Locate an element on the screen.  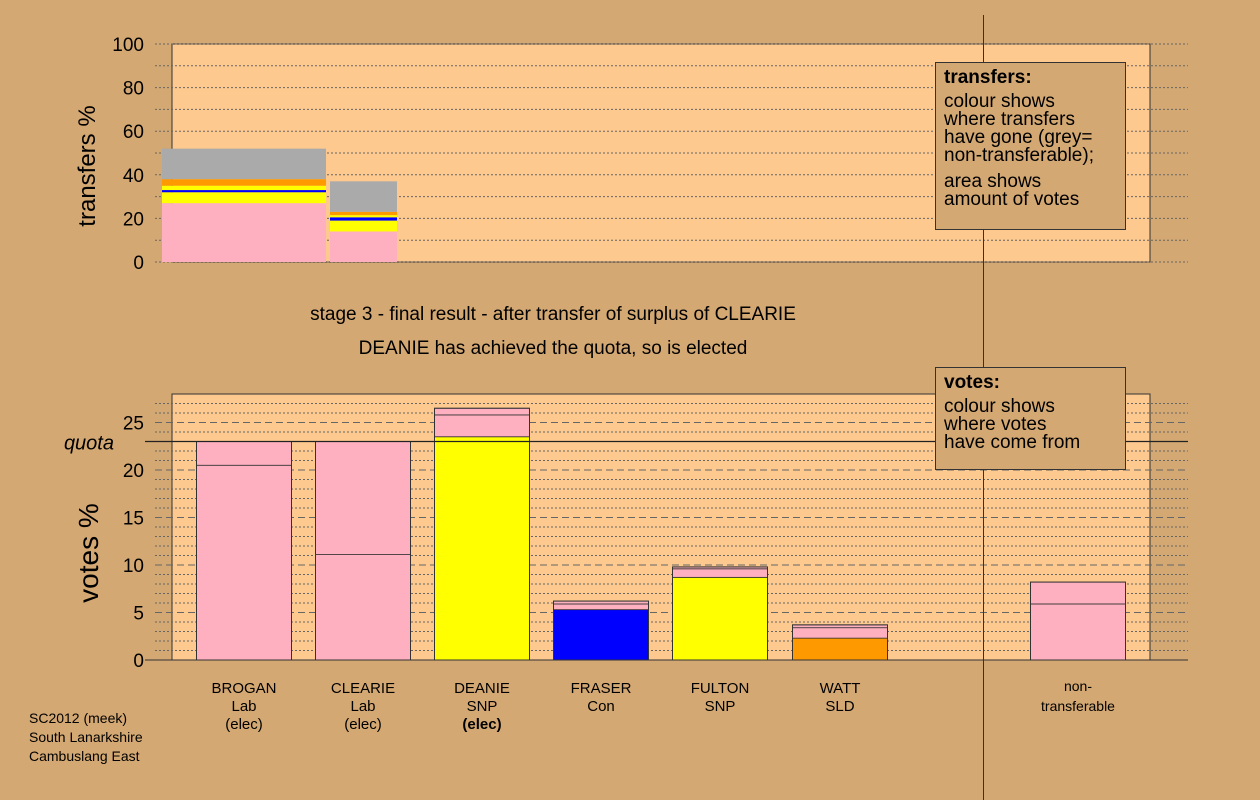
vote-bar-fulton-outline is located at coordinates (720, 613).